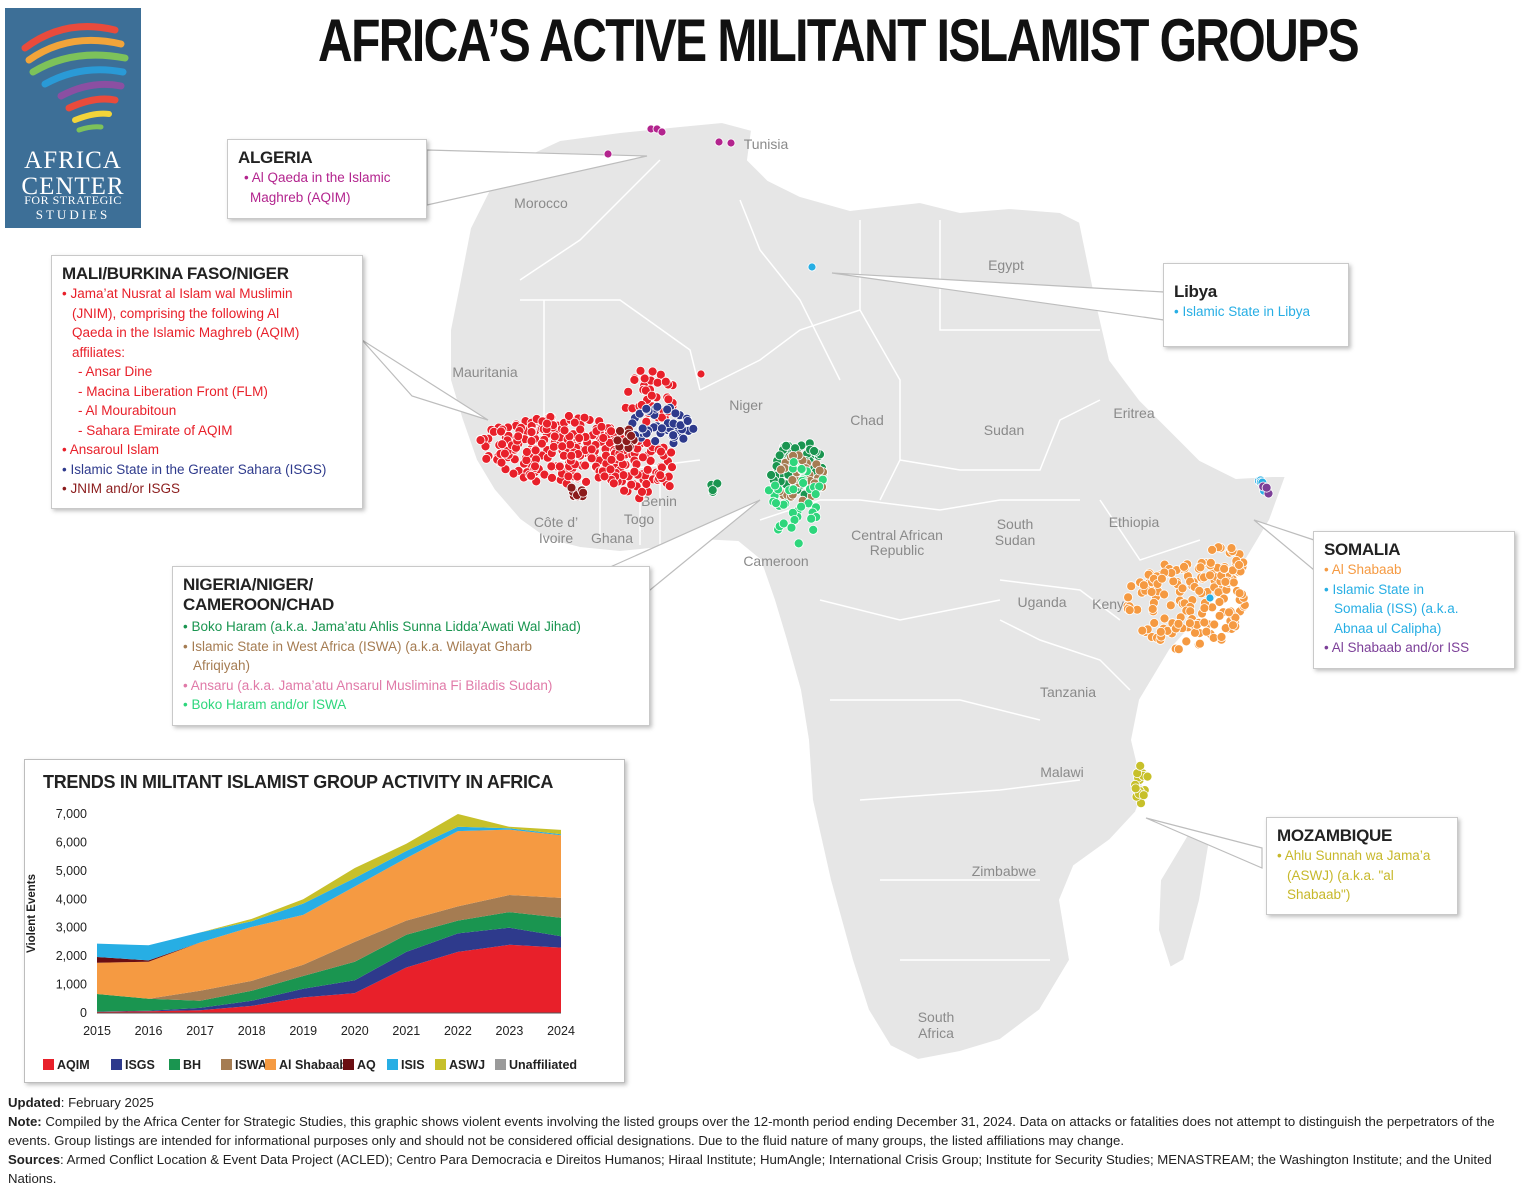 This screenshot has height=1191, width=1536. What do you see at coordinates (1319, 894) in the screenshot?
I see `callout-mozambique-item-3: Shabaab")` at bounding box center [1319, 894].